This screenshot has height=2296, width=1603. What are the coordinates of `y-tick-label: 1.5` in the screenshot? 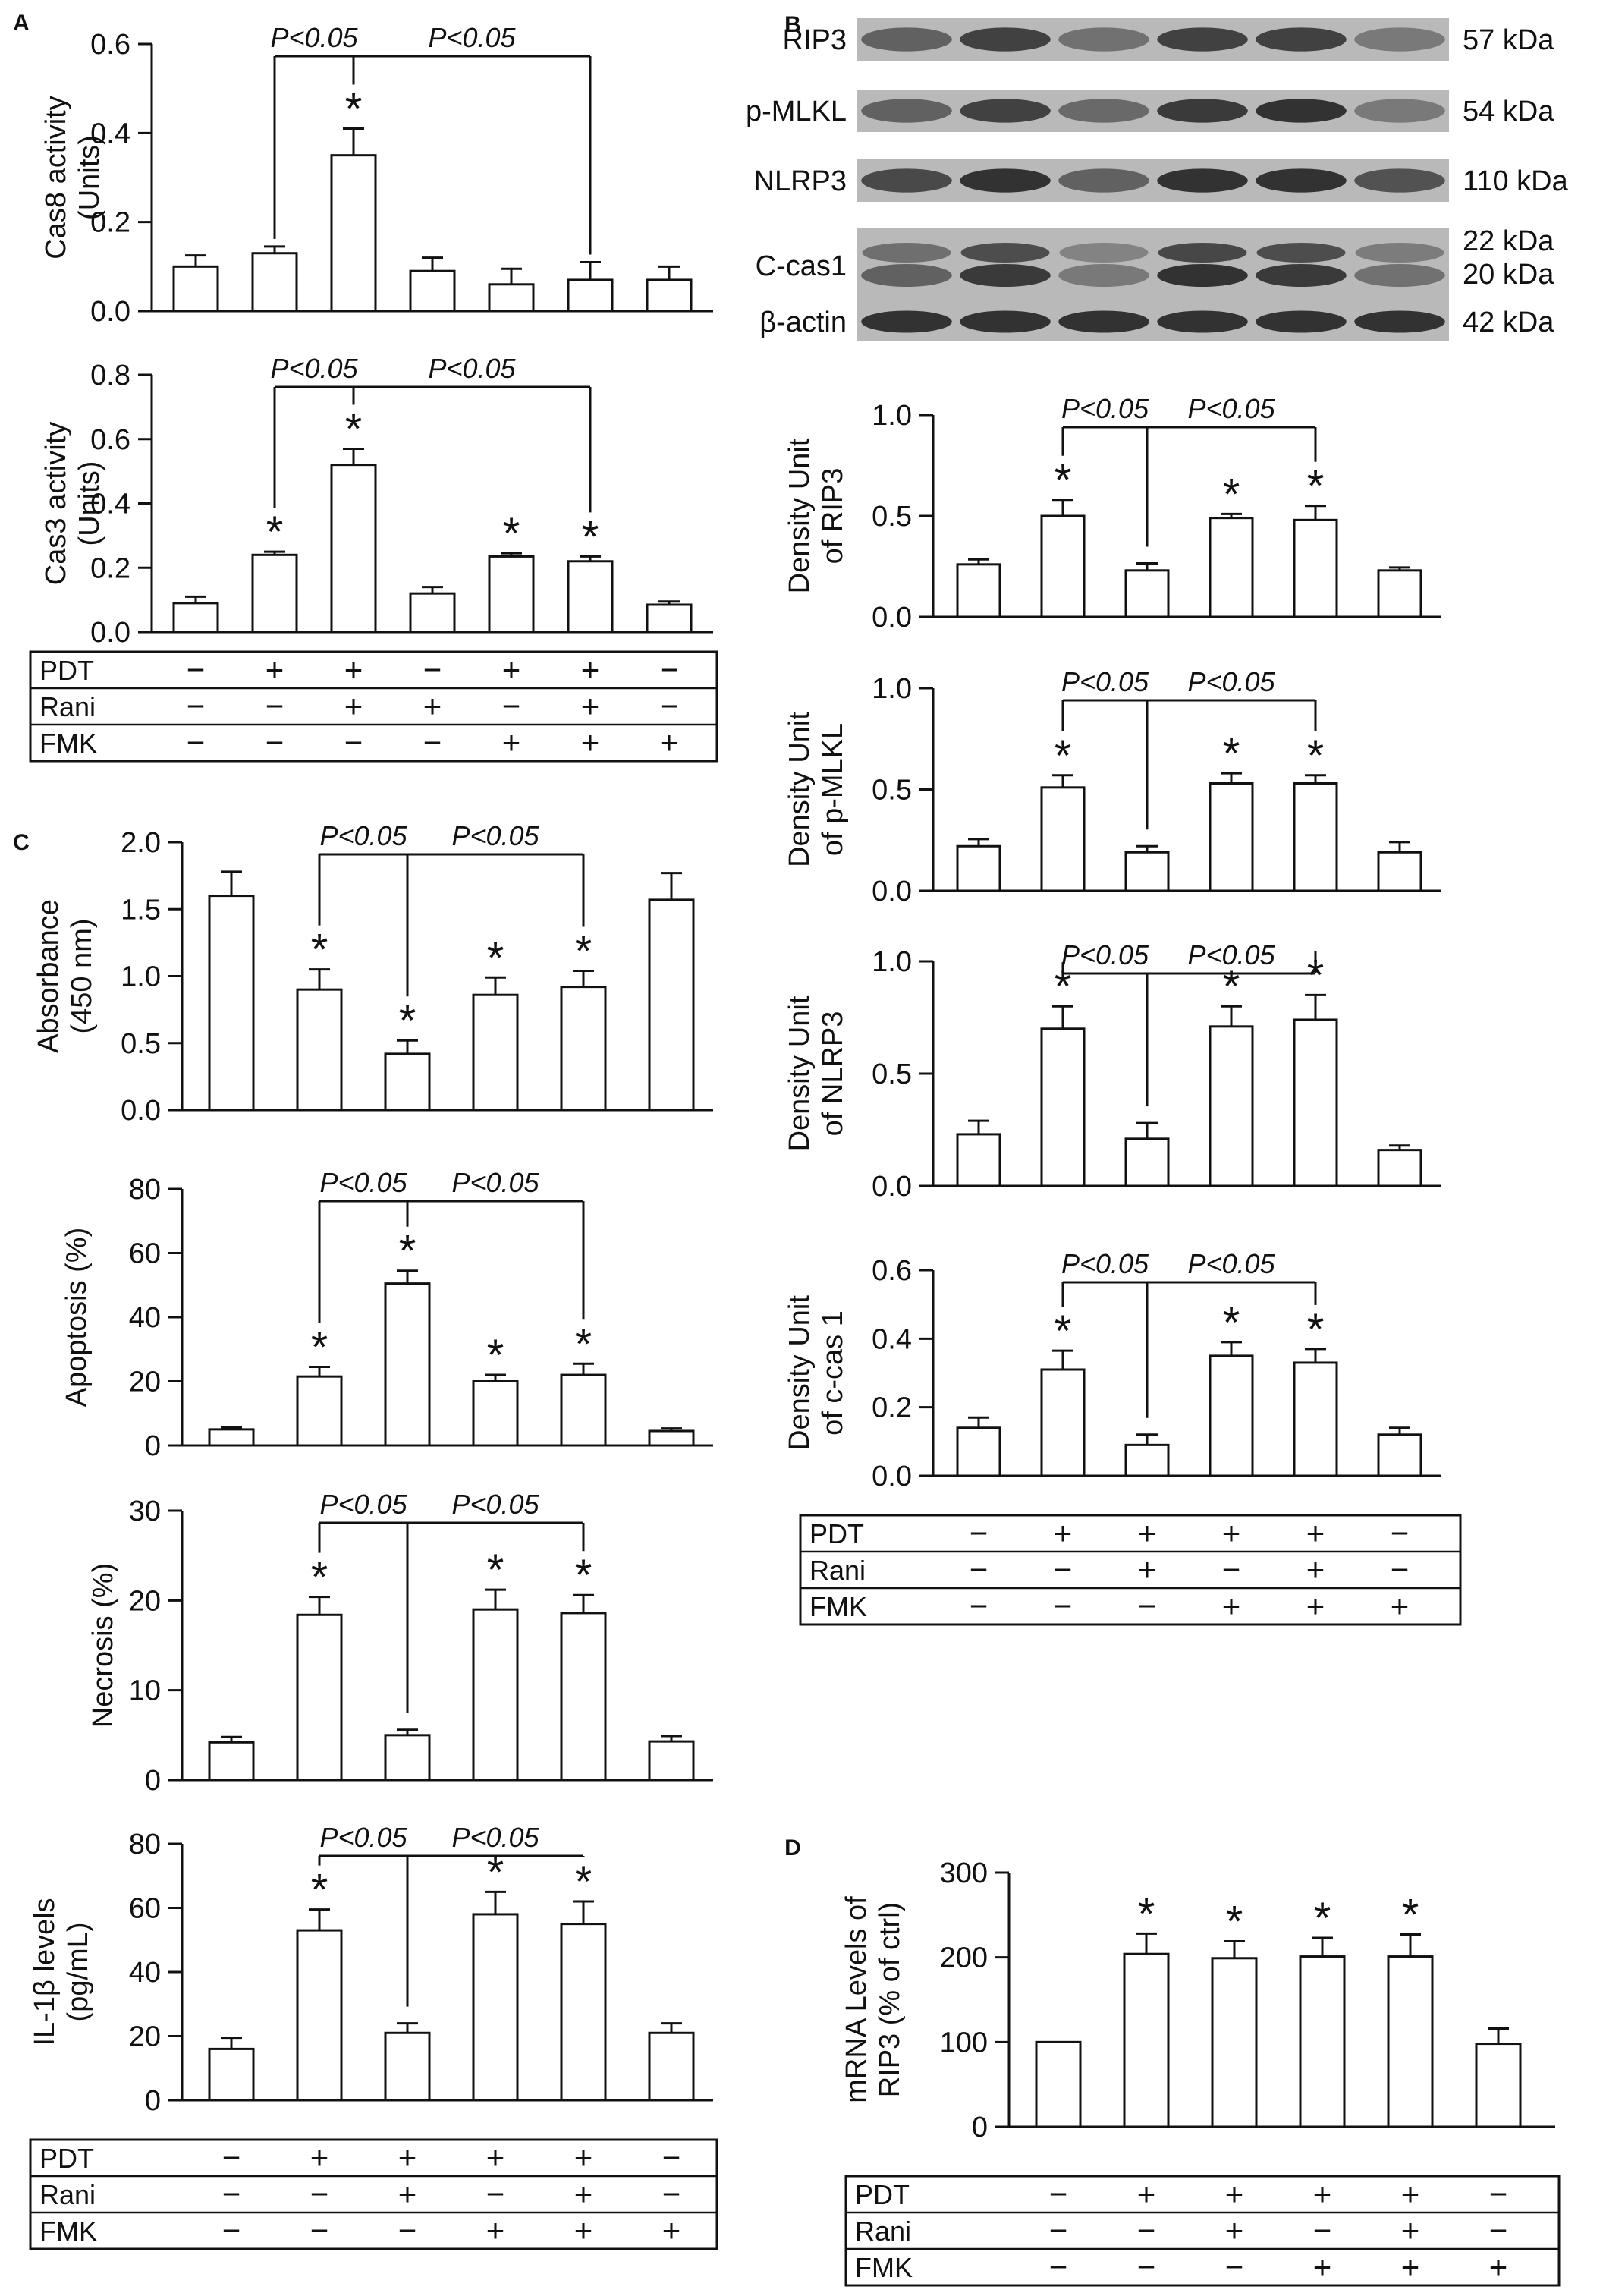 It's located at (141, 910).